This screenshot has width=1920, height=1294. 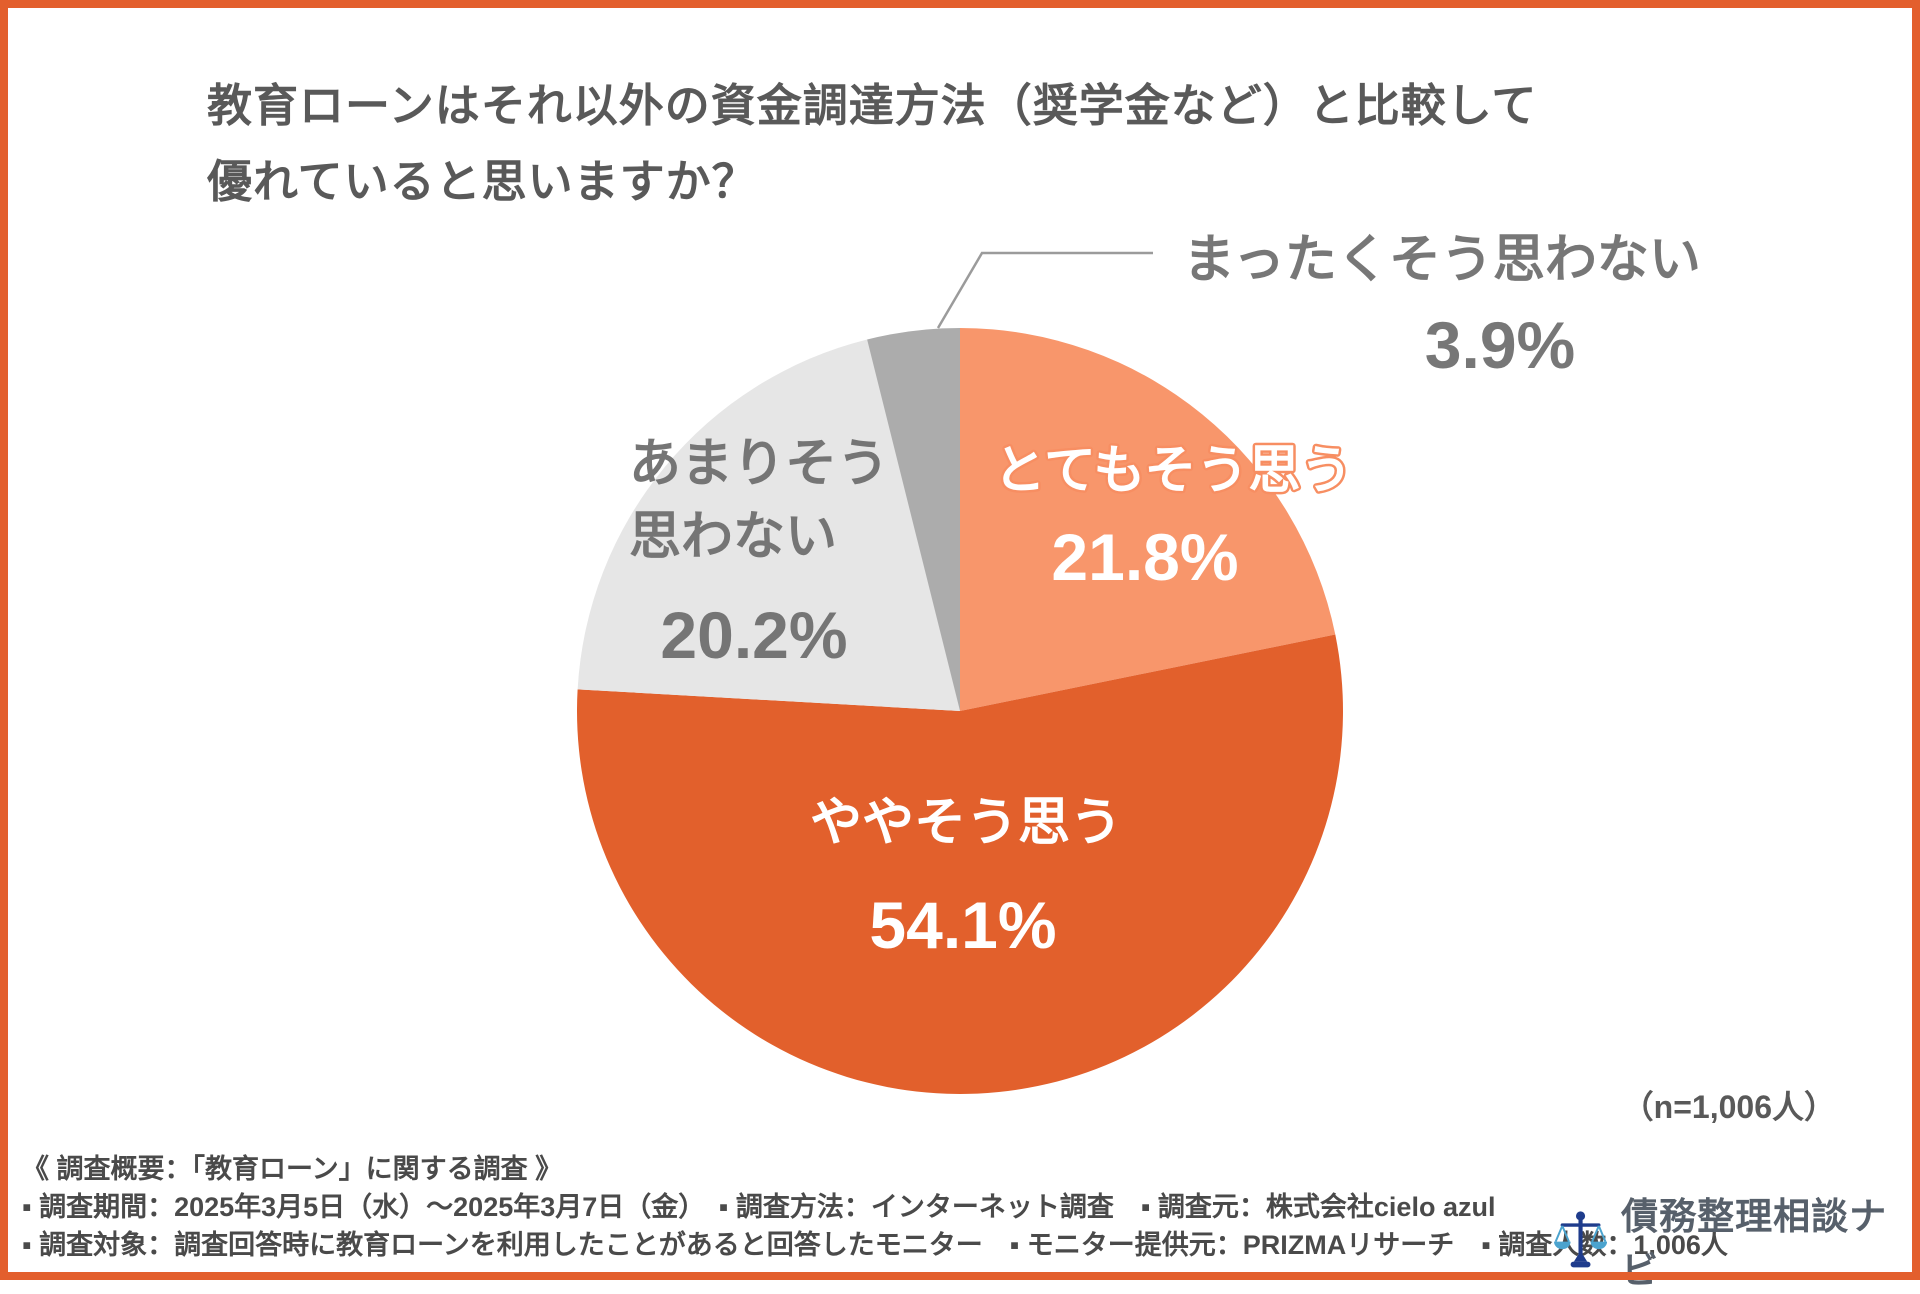 What do you see at coordinates (759, 464) in the screenshot?
I see `slice-label-somewhat-disagree-line1: あまりそう` at bounding box center [759, 464].